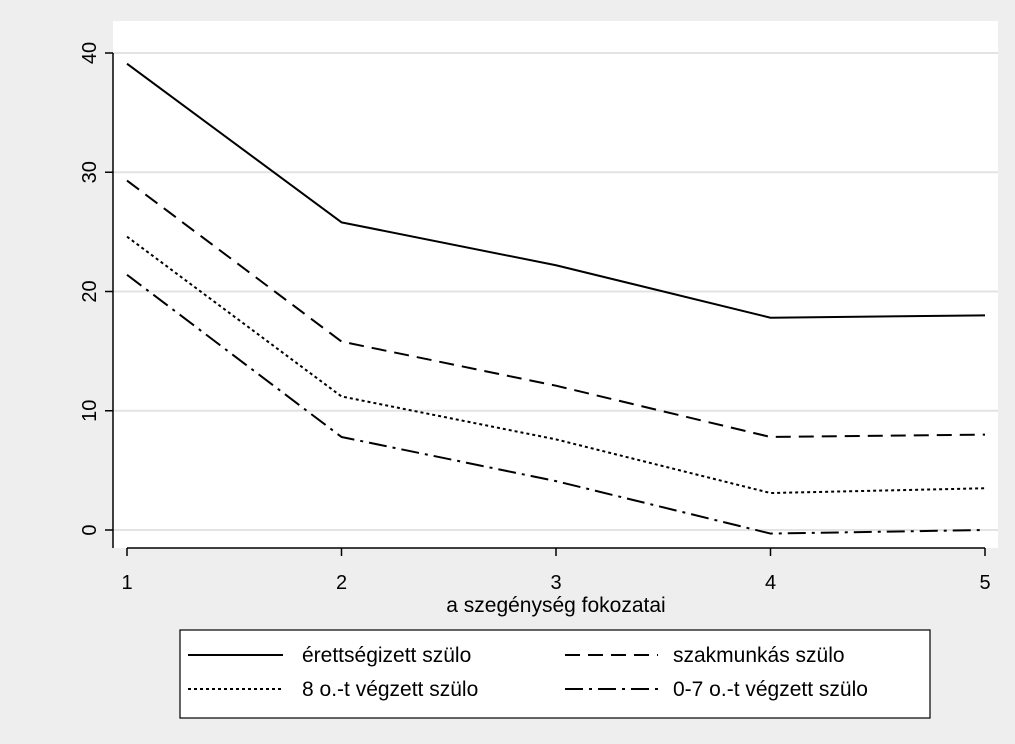  What do you see at coordinates (555, 583) in the screenshot?
I see `x-tick-label: 3` at bounding box center [555, 583].